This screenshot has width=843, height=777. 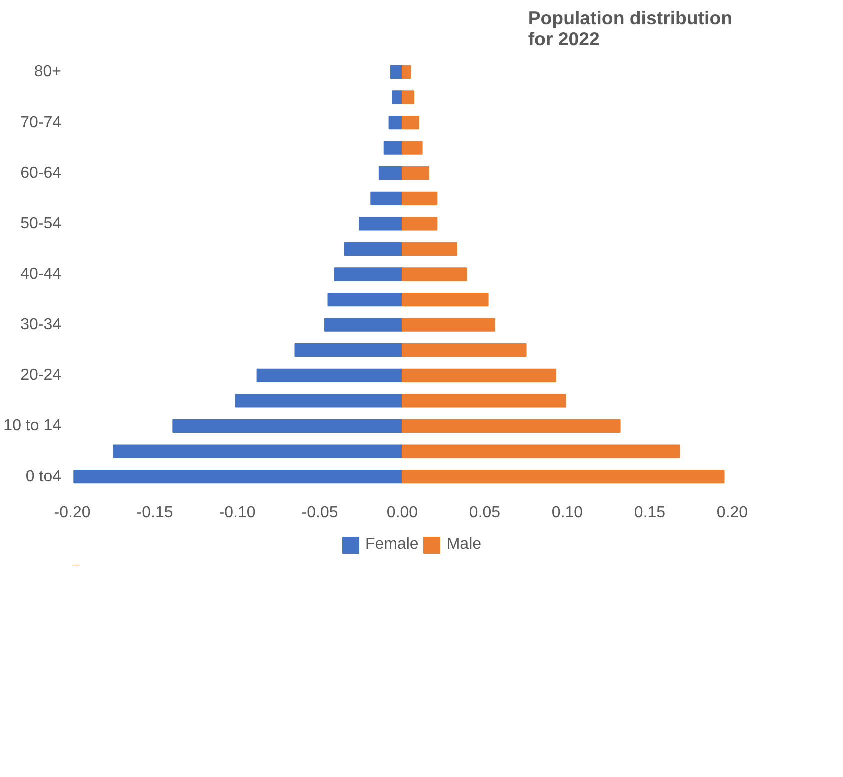 I want to click on x-tick-label: -0.20, so click(x=72, y=513).